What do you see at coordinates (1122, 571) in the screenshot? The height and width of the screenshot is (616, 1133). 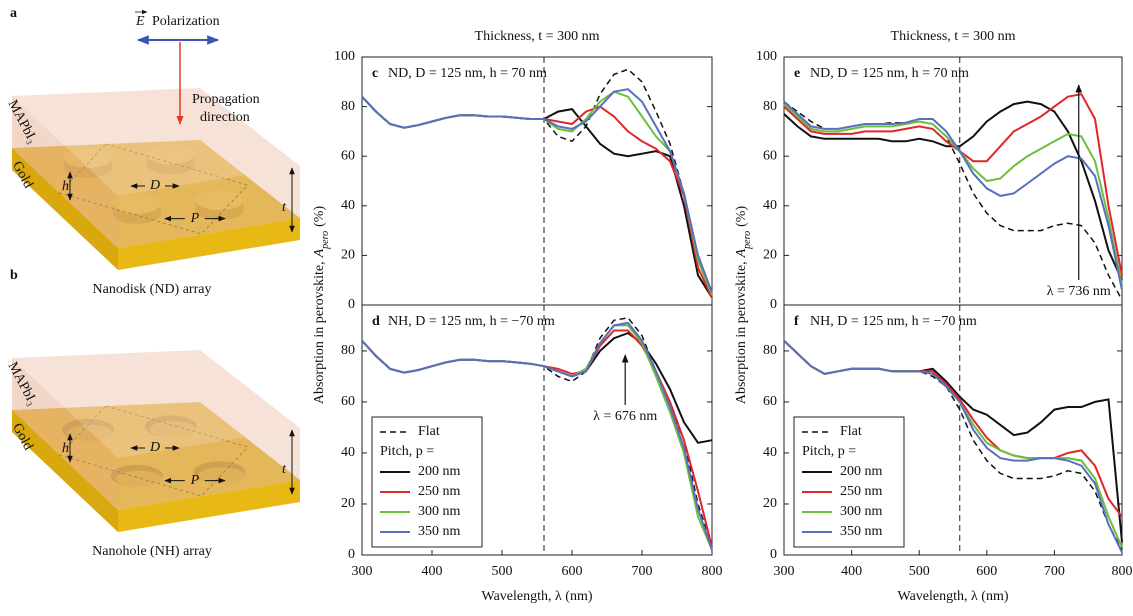 I see `x-tick-label: 800` at bounding box center [1122, 571].